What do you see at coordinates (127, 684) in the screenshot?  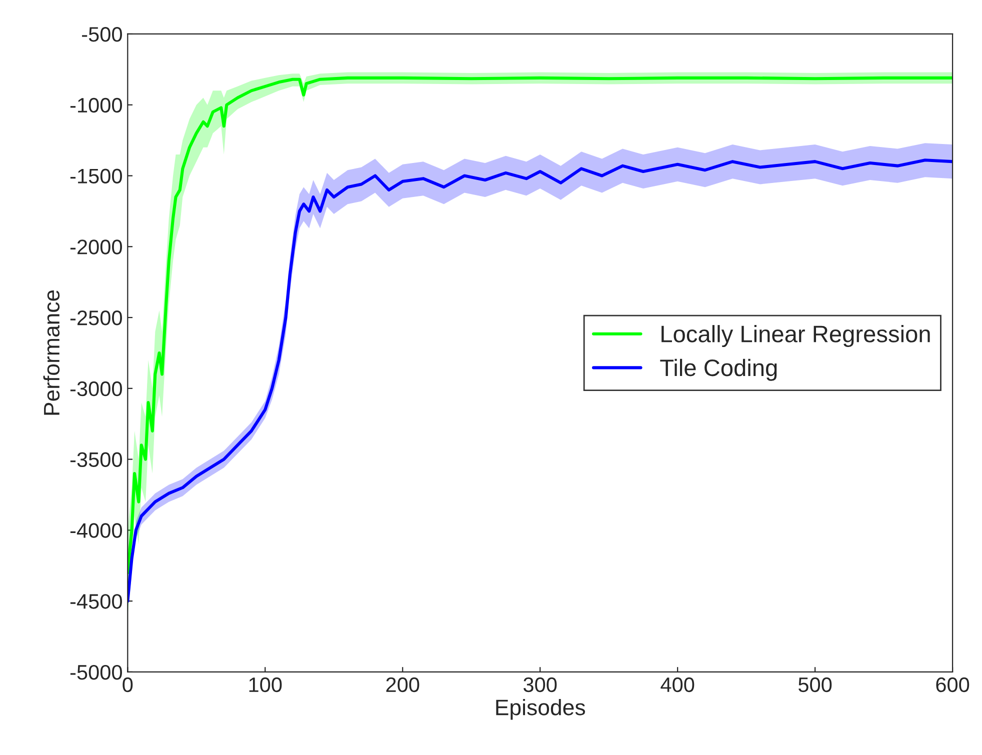 I see `x-tick-label: 0` at bounding box center [127, 684].